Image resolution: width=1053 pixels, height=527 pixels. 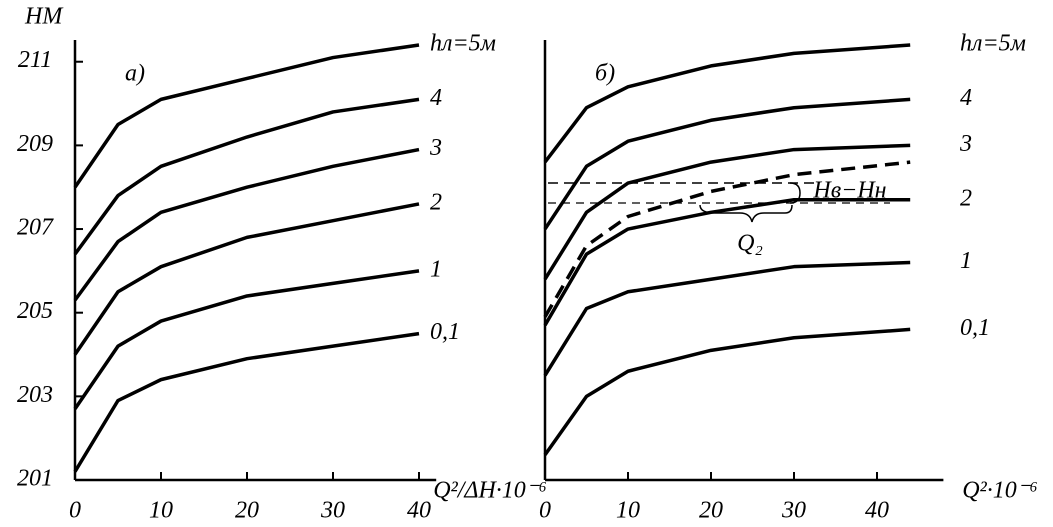 I want to click on y-tick-label: 211, so click(x=35, y=60).